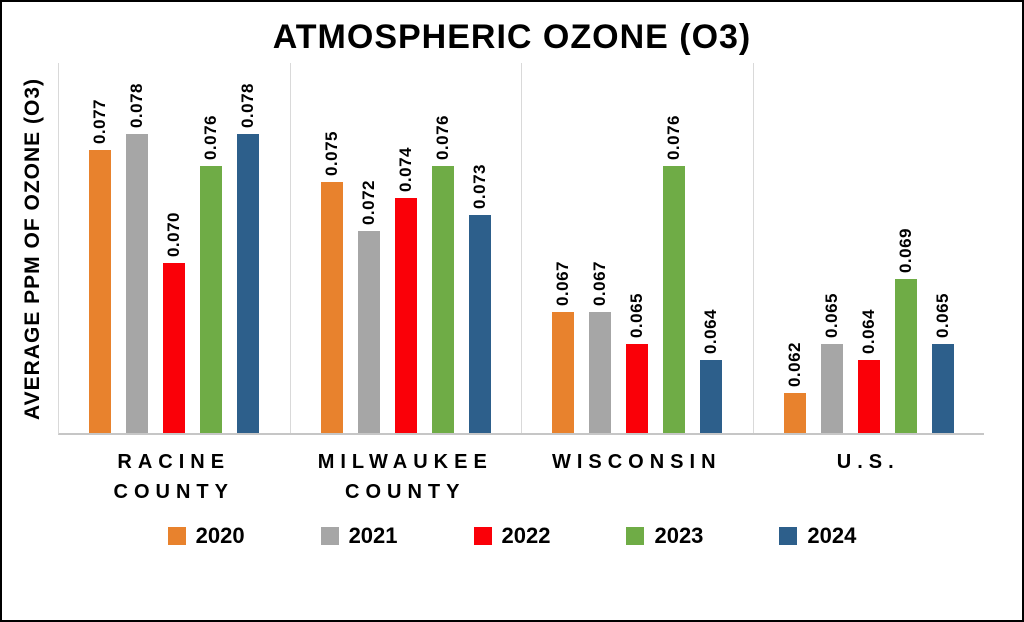 The height and width of the screenshot is (622, 1024). What do you see at coordinates (100, 121) in the screenshot?
I see `bar-value-label: 0.077` at bounding box center [100, 121].